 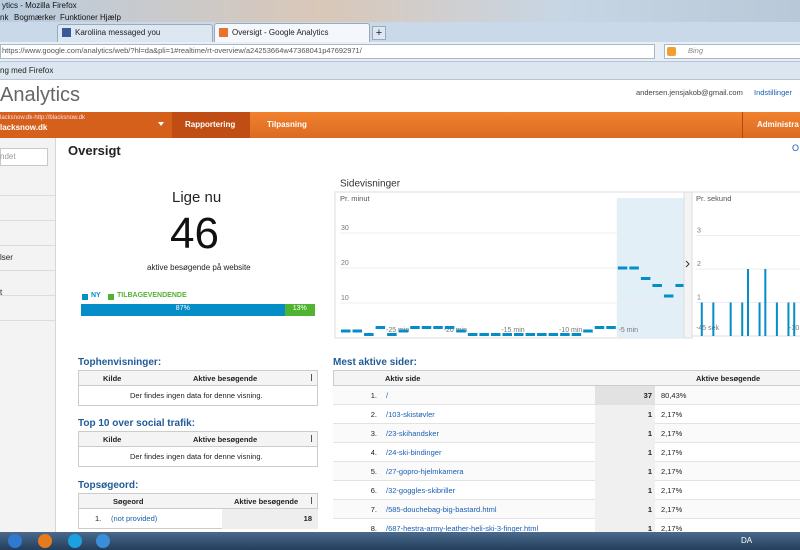 I want to click on url-bar, so click(x=327, y=51).